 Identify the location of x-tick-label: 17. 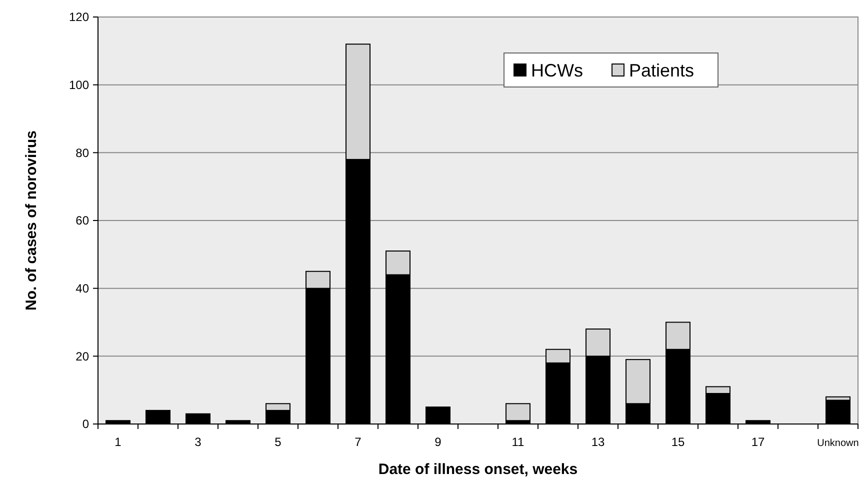
(758, 442).